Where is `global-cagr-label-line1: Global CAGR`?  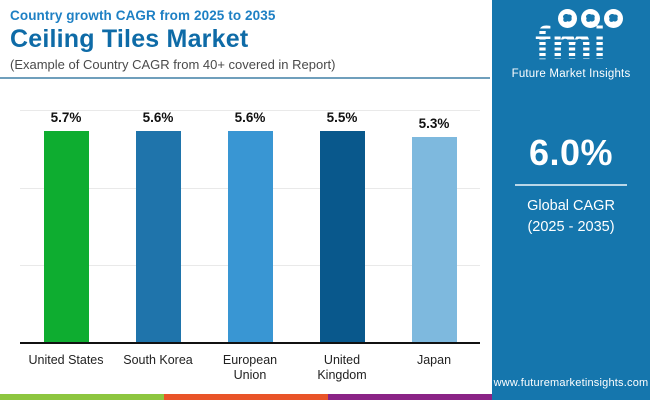
global-cagr-label-line1: Global CAGR is located at coordinates (571, 206).